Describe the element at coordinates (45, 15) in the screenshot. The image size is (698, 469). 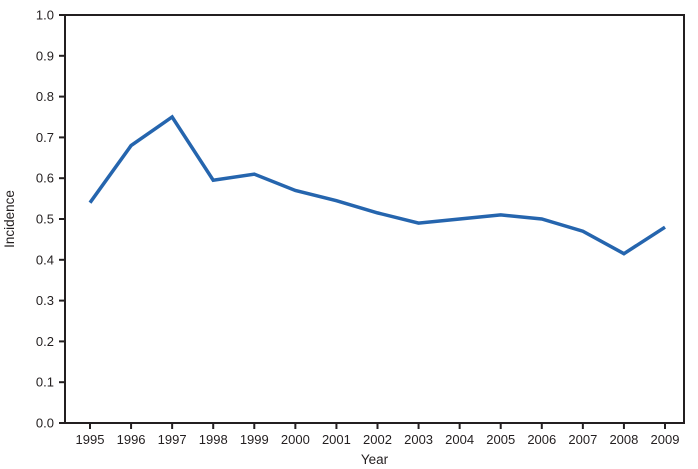
I see `y-tick-label: 1.0` at that location.